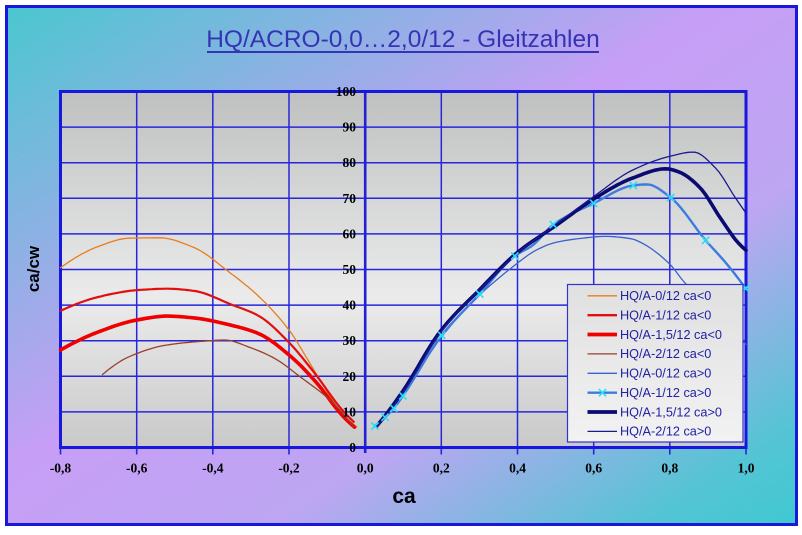 This screenshot has height=535, width=802. Describe the element at coordinates (403, 39) in the screenshot. I see `svg-text:HQ/ACRO-0,0…2,0/12 - Gleitzahl: HQ/ACRO-0,0…2,0/12 - Gleitzahlen` at that location.